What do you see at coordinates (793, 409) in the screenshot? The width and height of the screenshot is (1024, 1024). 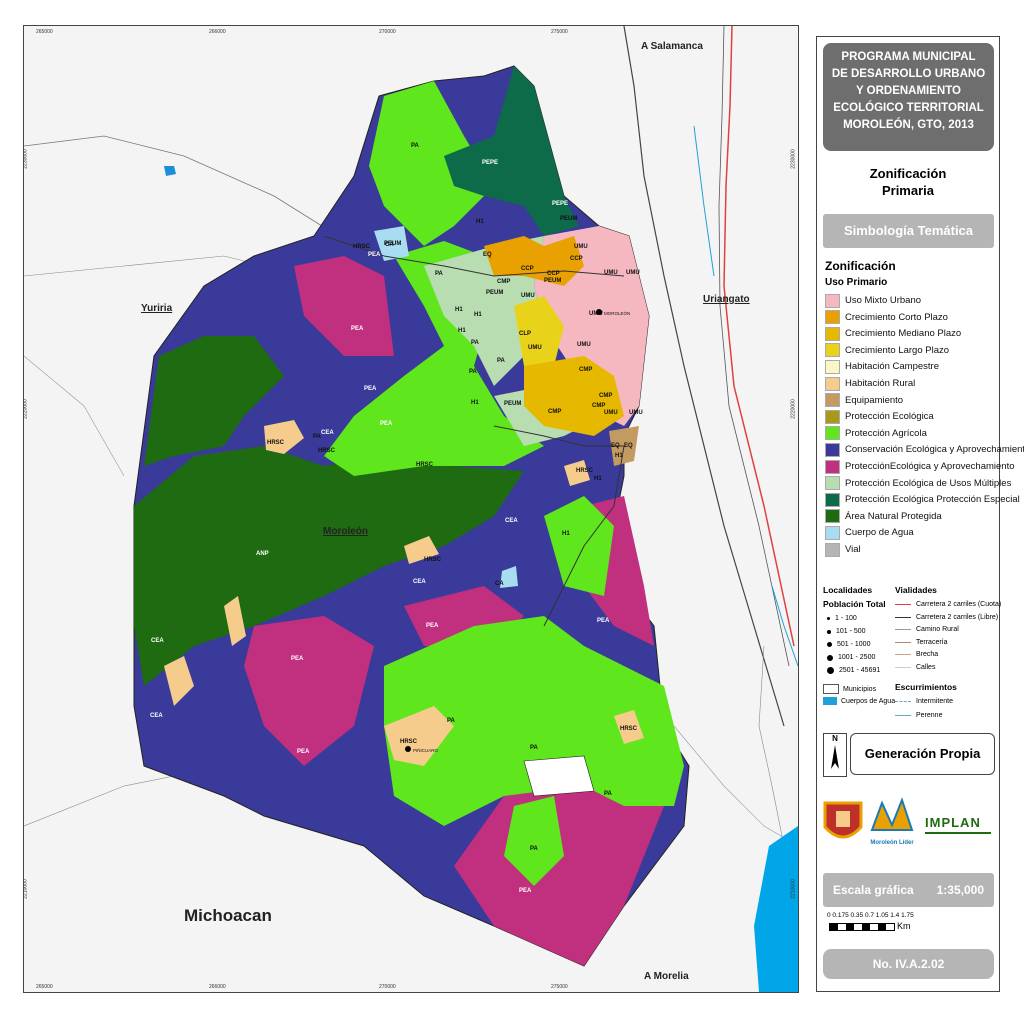 I see `coord-right-2: 2220000` at bounding box center [793, 409].